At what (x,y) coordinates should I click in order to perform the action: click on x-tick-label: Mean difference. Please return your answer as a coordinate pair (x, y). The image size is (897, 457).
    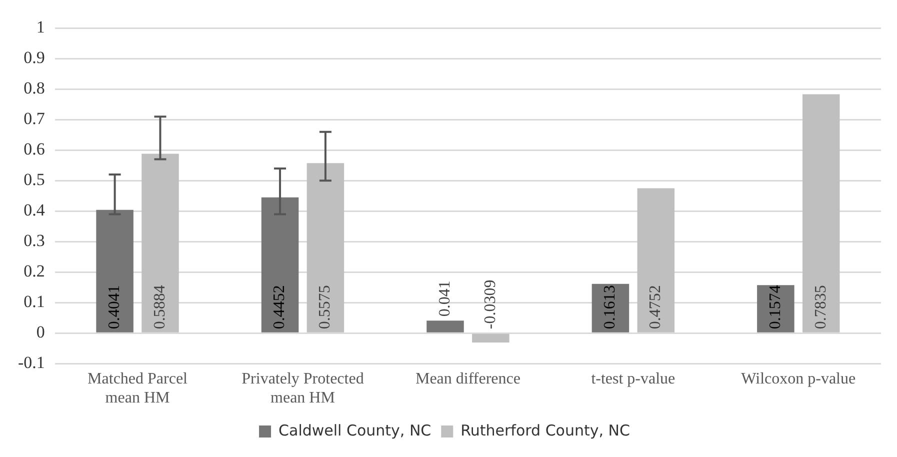
    Looking at the image, I should click on (467, 379).